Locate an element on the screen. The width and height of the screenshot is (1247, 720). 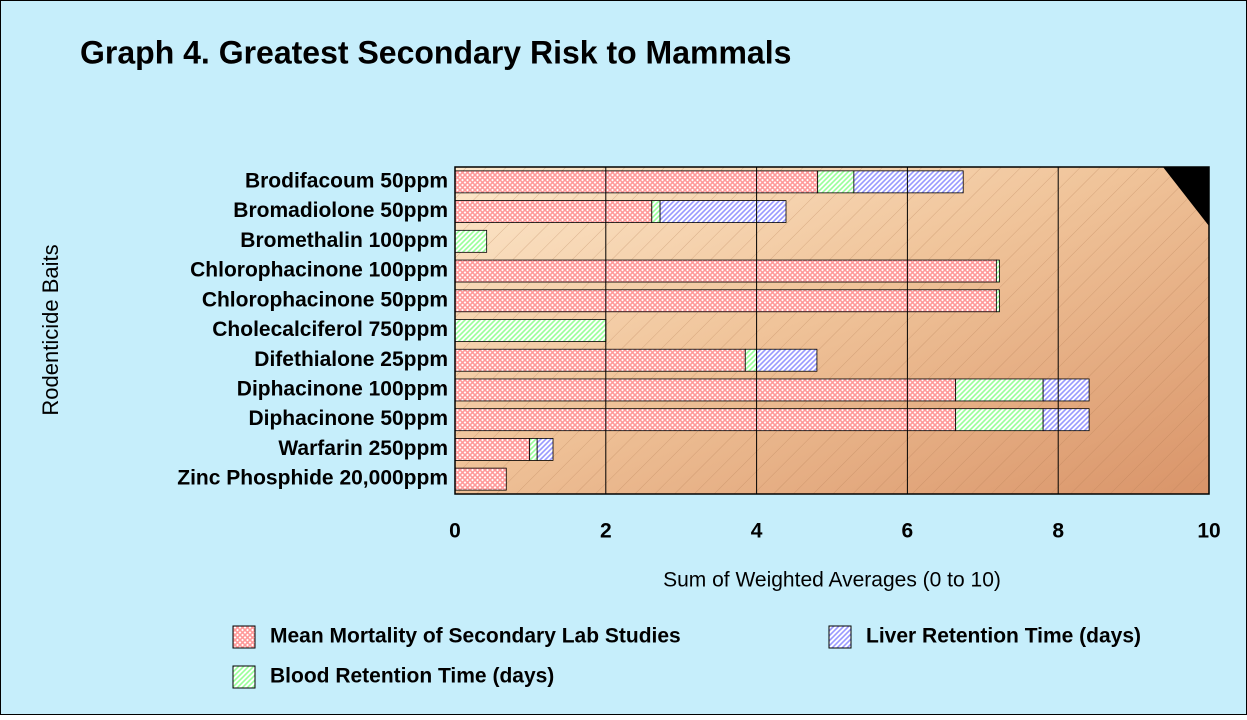
y-tick-label: Diphacinone 50ppm is located at coordinates (348, 418).